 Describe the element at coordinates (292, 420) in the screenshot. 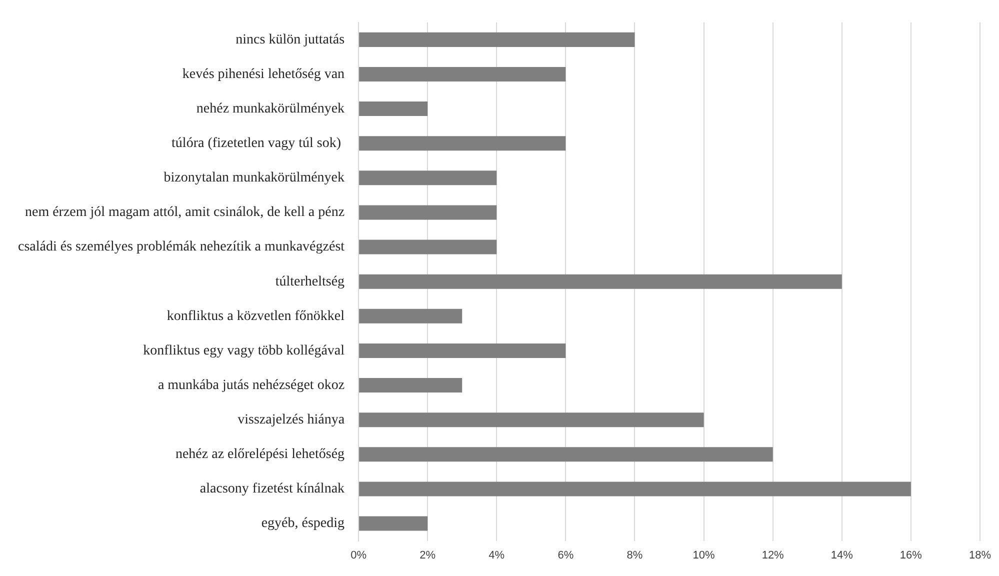

I see `y-tick-label: visszajelzés hiánya` at that location.